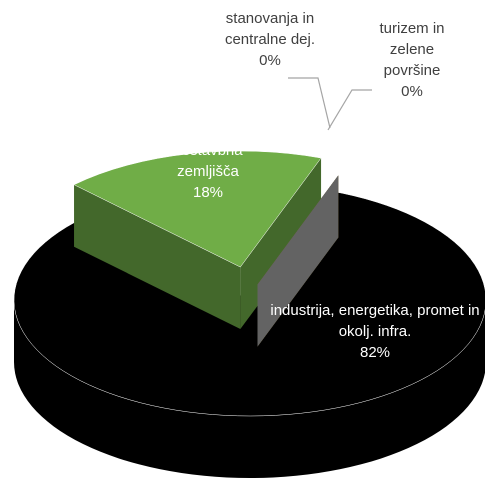  What do you see at coordinates (375, 352) in the screenshot?
I see `value-label: 82%` at bounding box center [375, 352].